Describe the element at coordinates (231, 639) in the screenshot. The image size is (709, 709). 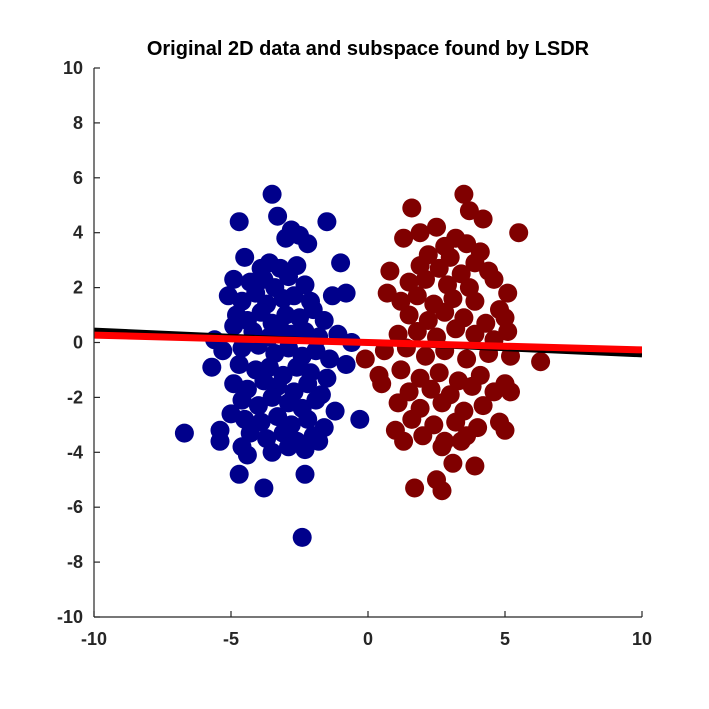
I see `x-tick-label: -5` at that location.